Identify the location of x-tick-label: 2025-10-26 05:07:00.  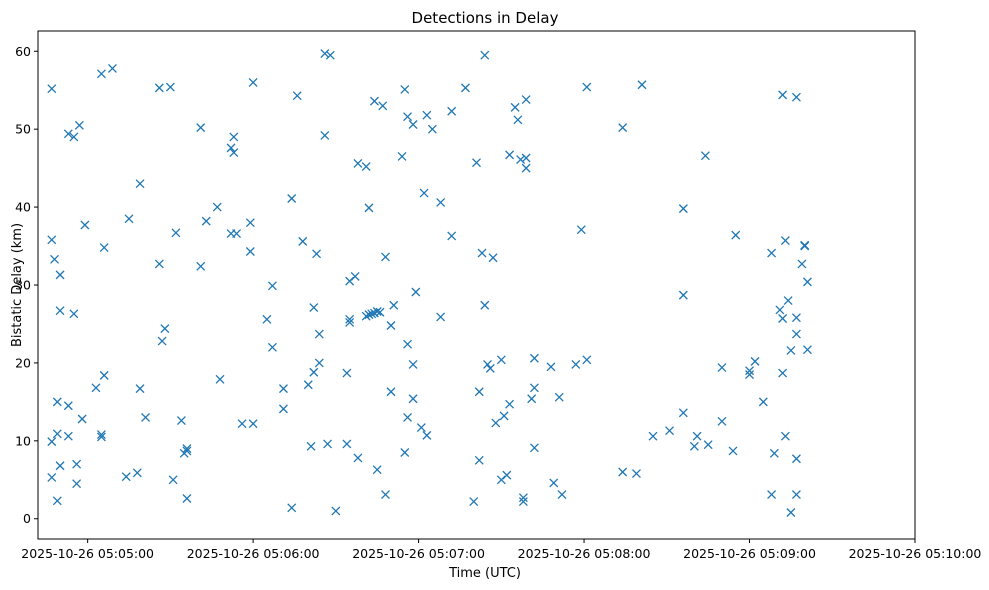
(418, 553).